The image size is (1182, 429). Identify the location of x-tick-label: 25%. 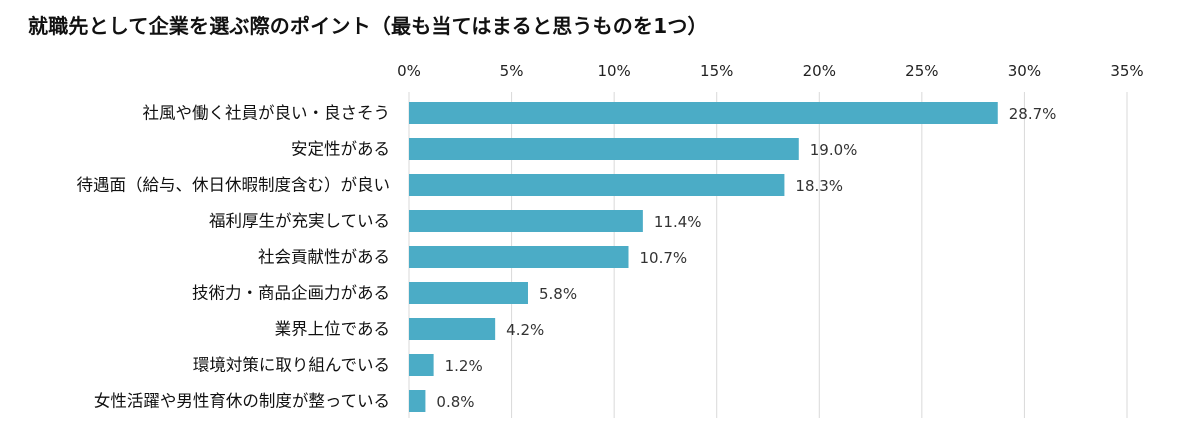
(921, 71).